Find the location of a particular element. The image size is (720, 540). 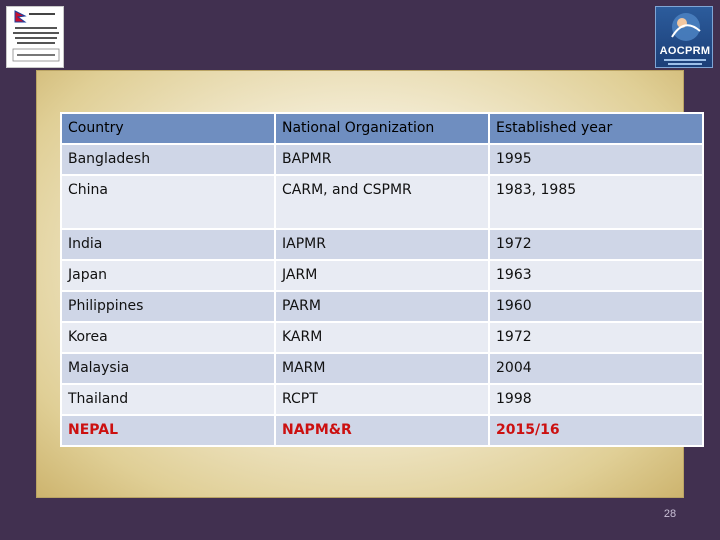

cell-organization: KARM is located at coordinates (382, 337).